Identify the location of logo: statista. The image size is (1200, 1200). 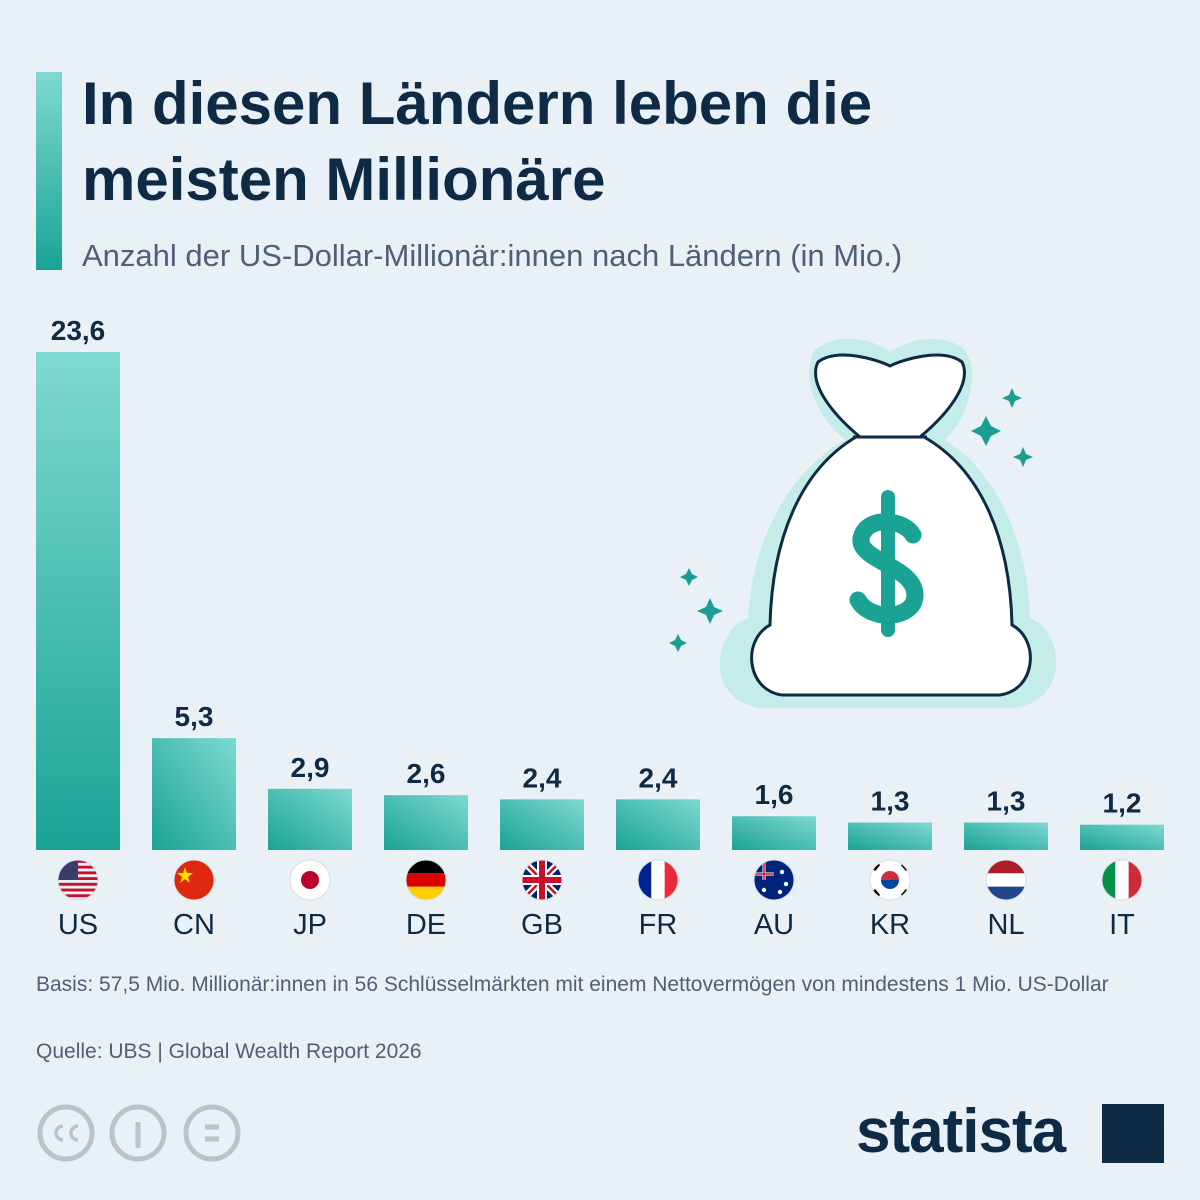
(961, 1131).